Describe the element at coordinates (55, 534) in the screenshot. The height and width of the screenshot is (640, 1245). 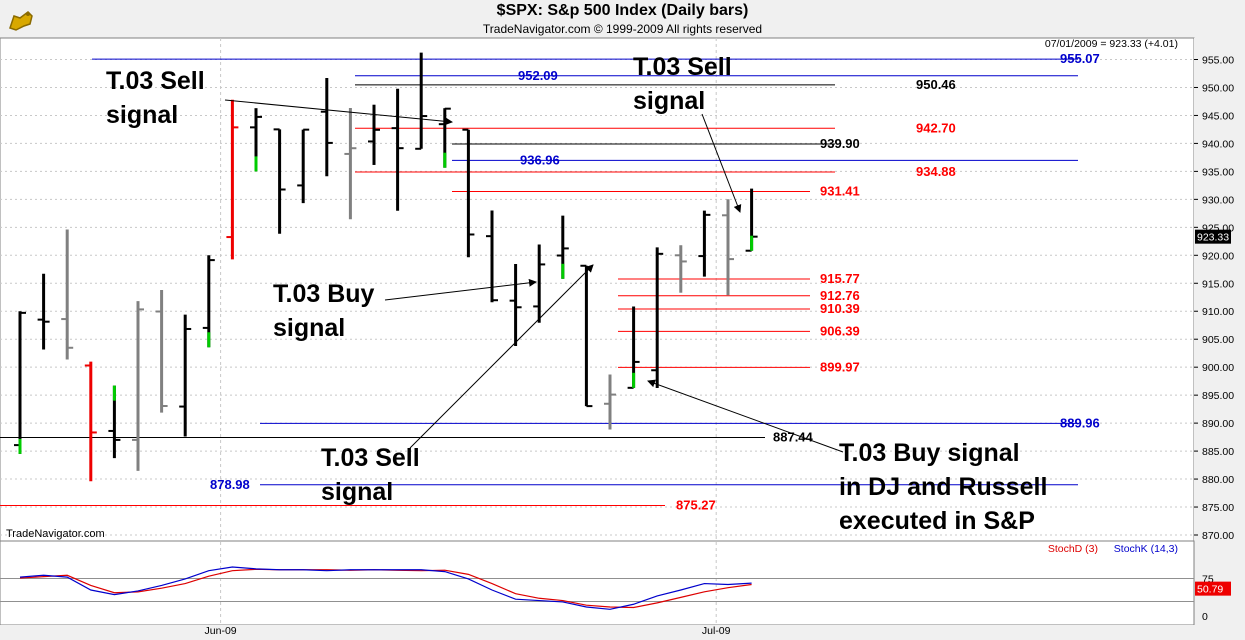
I see `watermark-text: TradeNavigator.com` at that location.